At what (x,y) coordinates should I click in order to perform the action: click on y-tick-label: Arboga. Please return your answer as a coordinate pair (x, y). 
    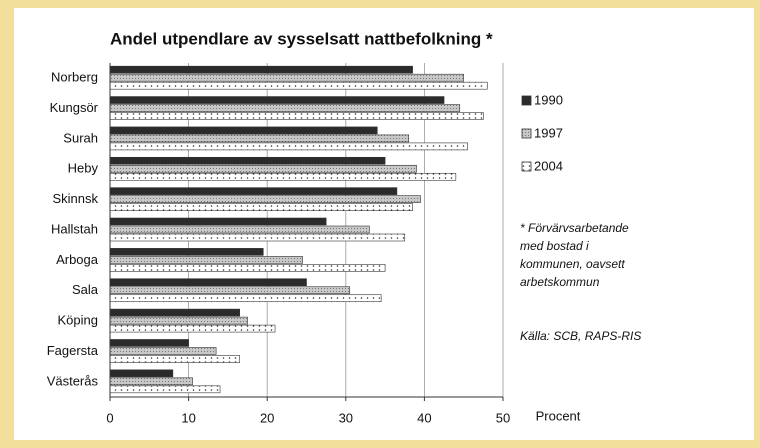
    Looking at the image, I should click on (77, 259).